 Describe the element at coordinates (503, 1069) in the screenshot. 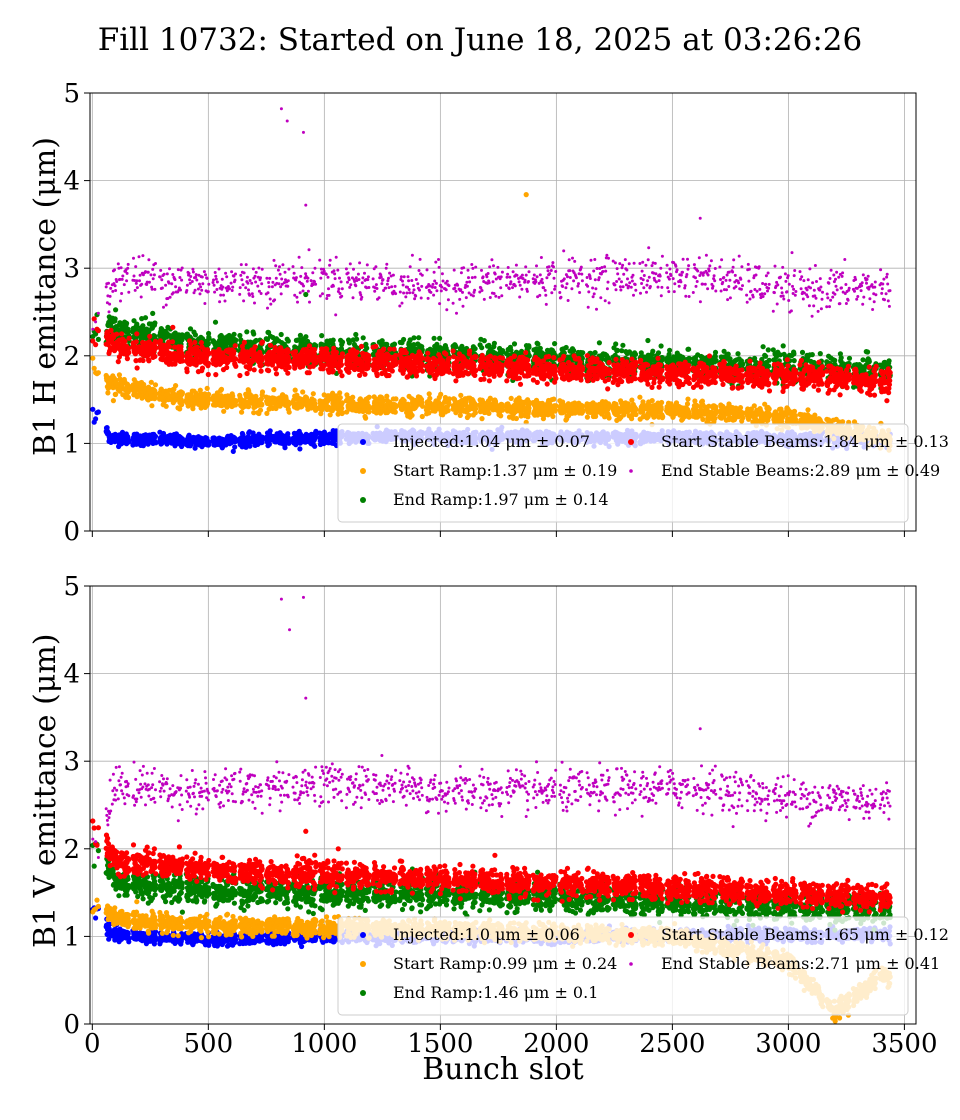

I see `x-axis-label: Bunch slot` at that location.